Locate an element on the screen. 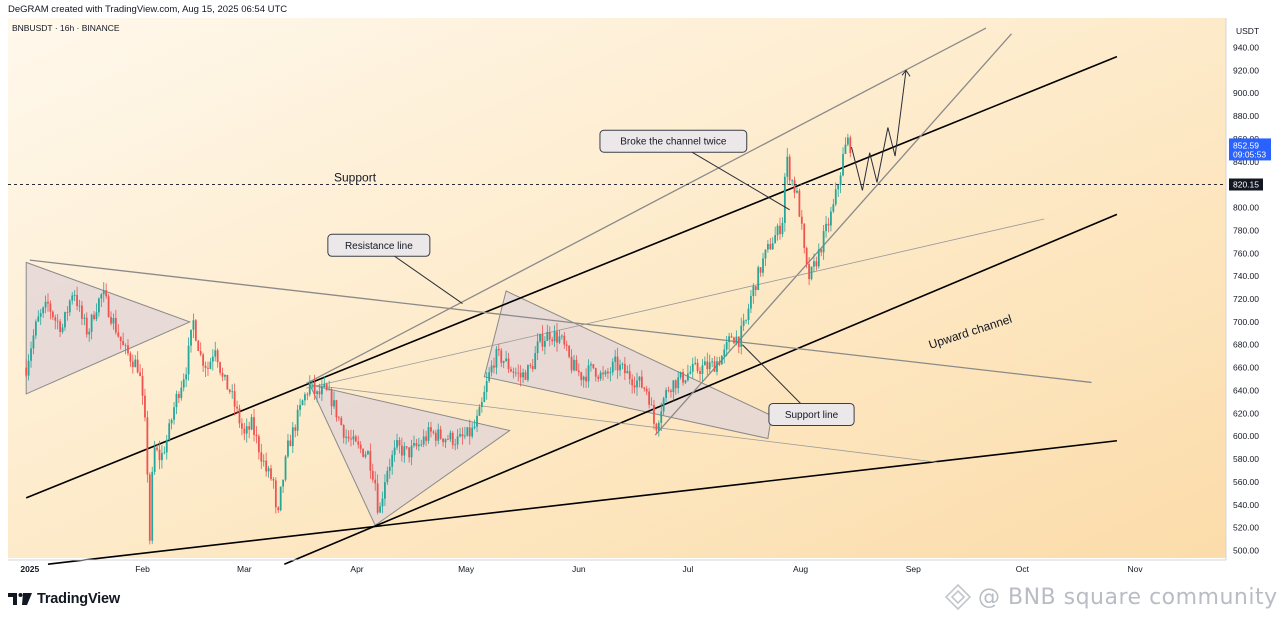  time-tick: May is located at coordinates (466, 569).